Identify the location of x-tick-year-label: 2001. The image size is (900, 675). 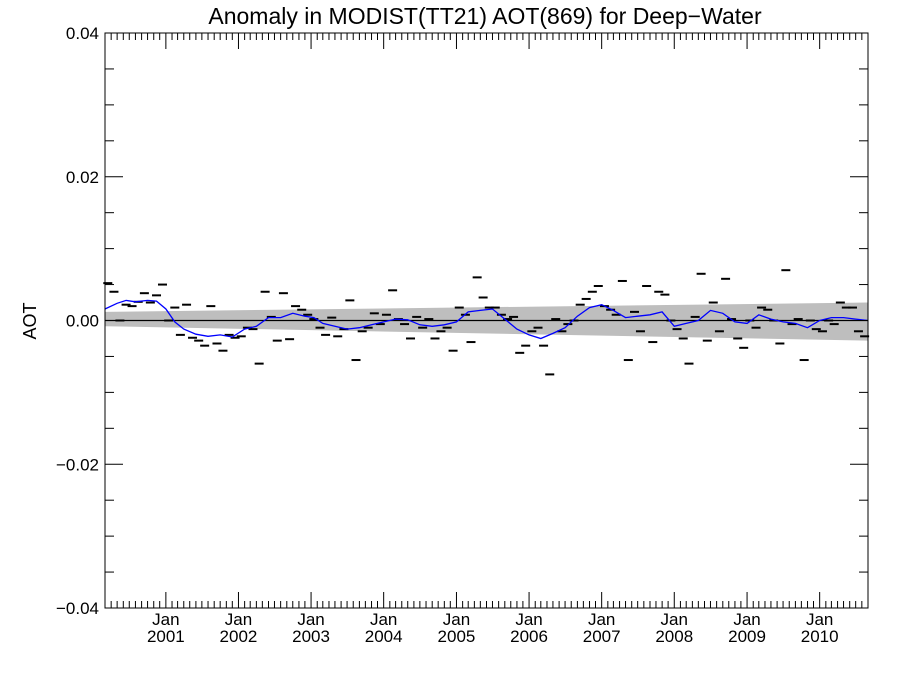
(166, 636).